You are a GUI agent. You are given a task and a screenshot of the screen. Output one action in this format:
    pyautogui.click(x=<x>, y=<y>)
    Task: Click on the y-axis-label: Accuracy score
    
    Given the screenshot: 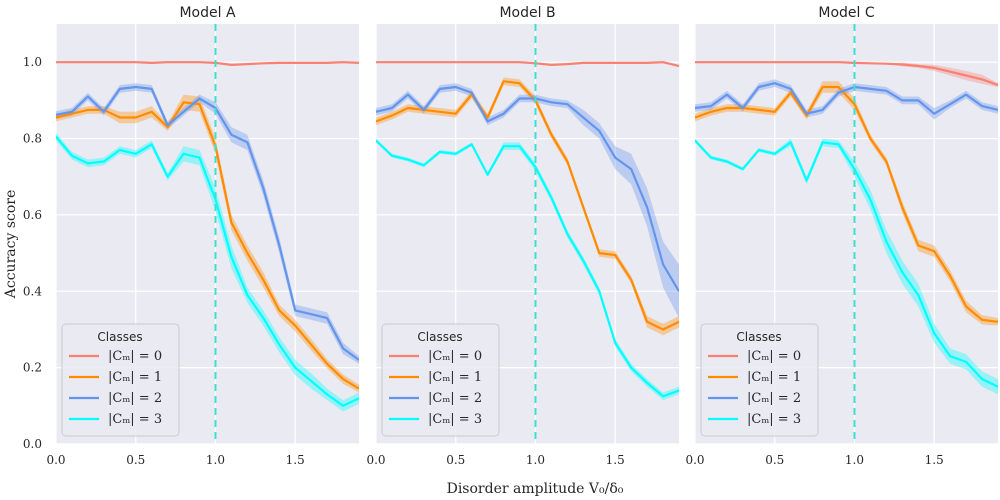 What is the action you would take?
    pyautogui.click(x=11, y=244)
    